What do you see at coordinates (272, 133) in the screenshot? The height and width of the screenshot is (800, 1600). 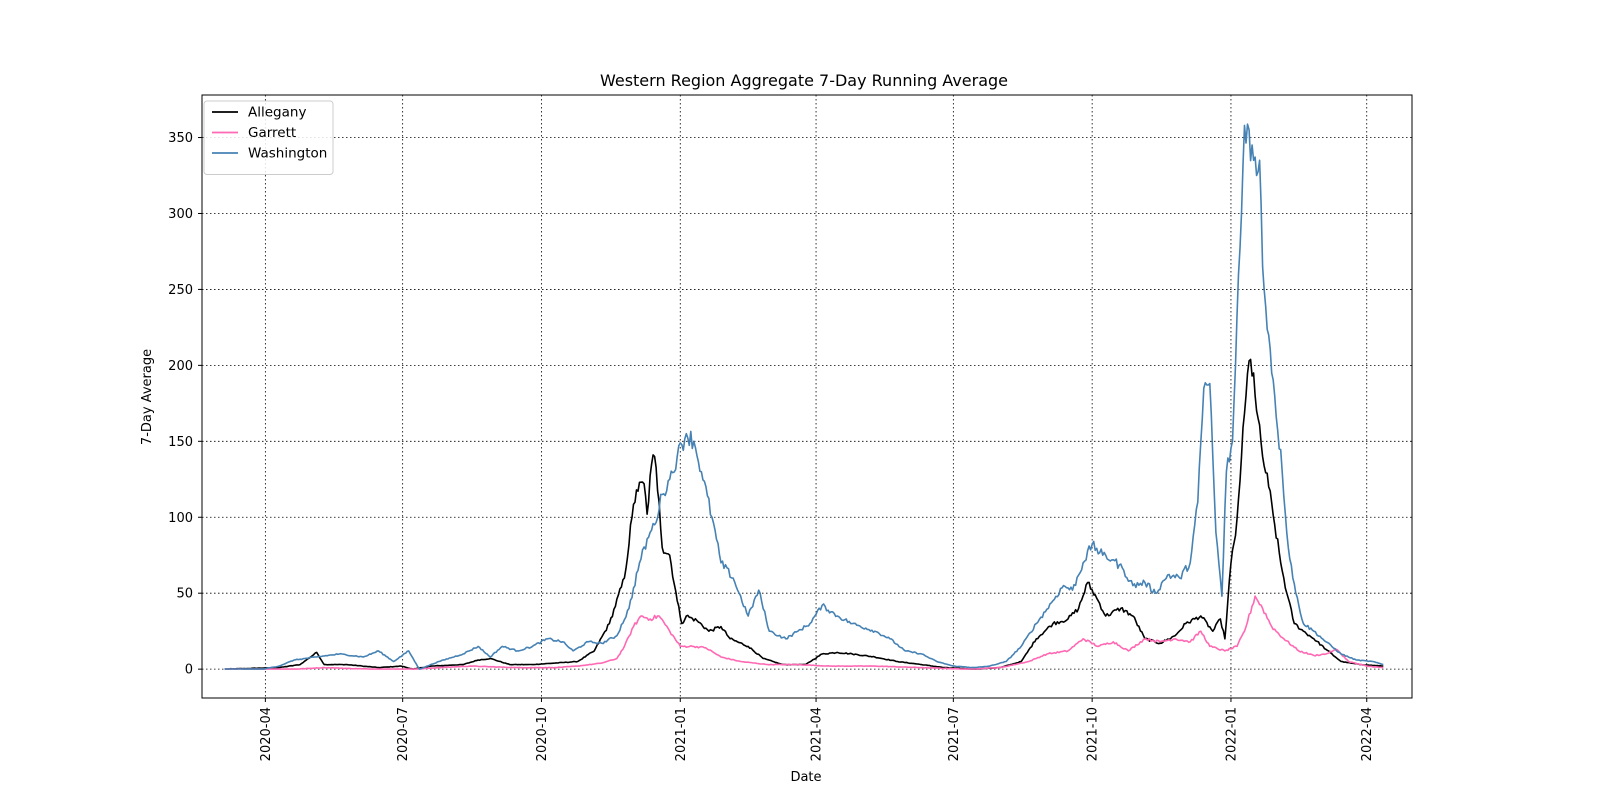 I see `legend-label: Garrett` at bounding box center [272, 133].